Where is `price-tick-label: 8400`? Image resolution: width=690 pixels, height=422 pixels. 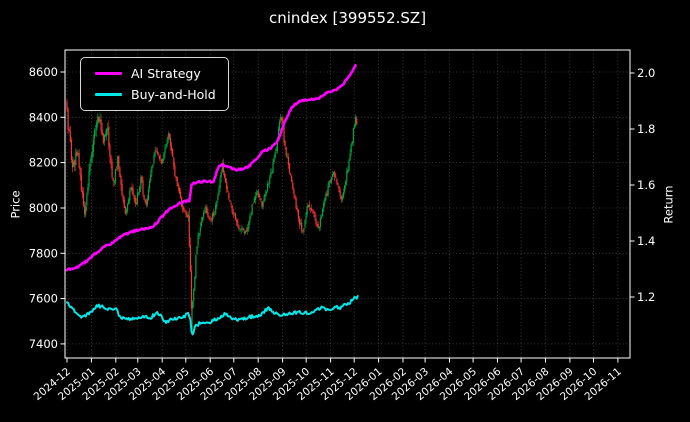
price-tick-label: 8400 is located at coordinates (43, 117).